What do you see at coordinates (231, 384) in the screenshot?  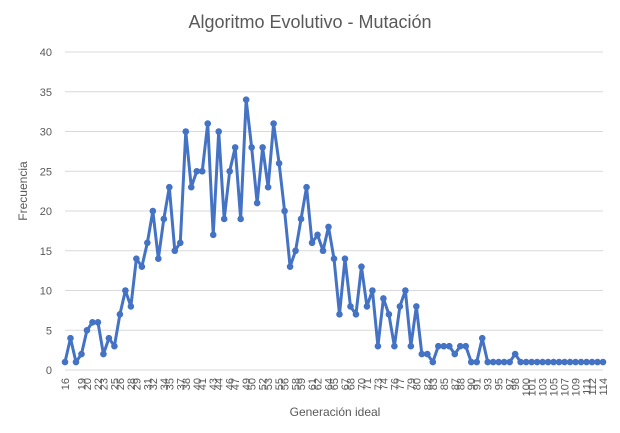 I see `x-tick-label: 46` at bounding box center [231, 384].